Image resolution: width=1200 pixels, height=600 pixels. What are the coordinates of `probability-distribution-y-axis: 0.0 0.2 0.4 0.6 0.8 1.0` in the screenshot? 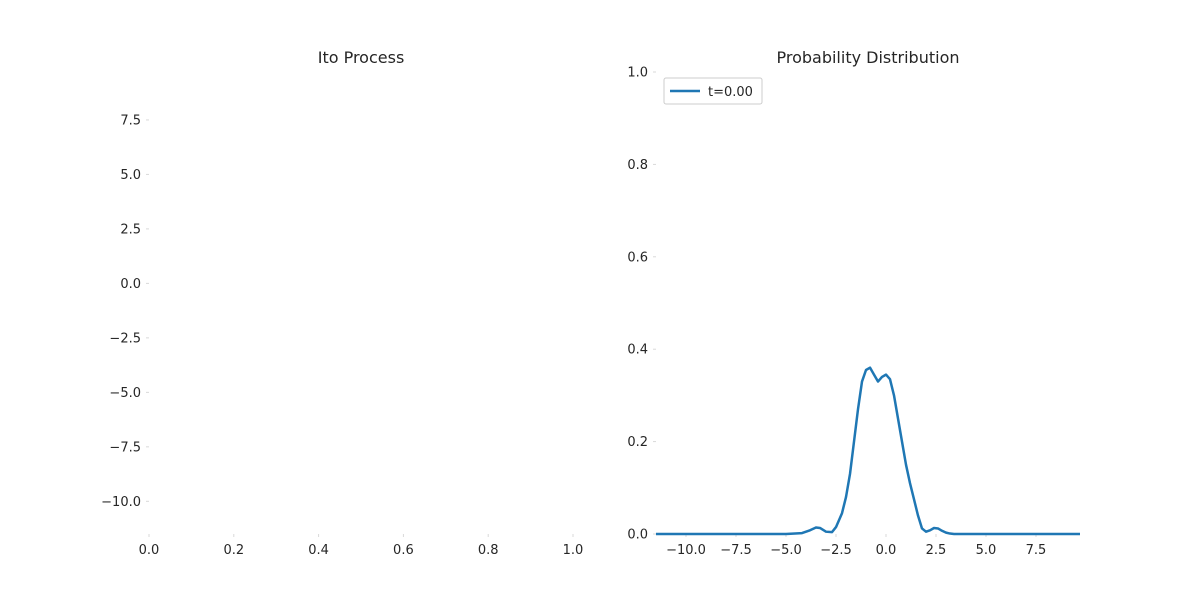 It's located at (641, 304).